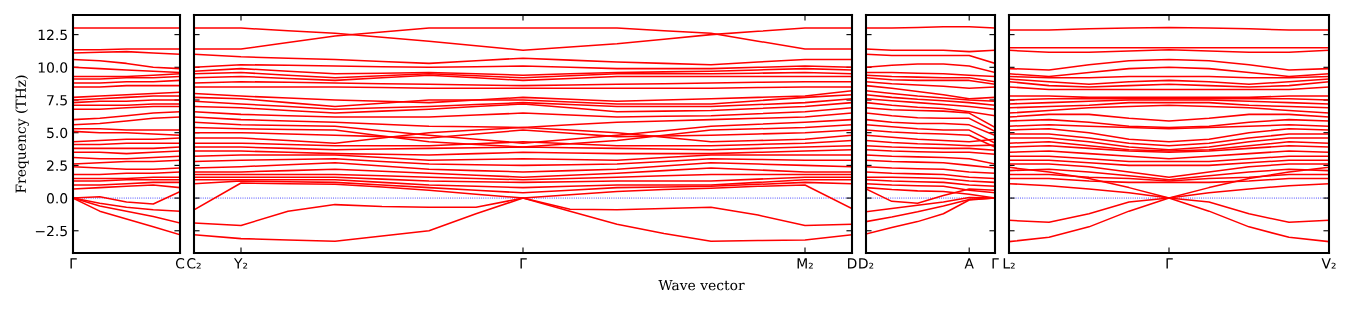 This screenshot has width=1354, height=310. What do you see at coordinates (57, 100) in the screenshot?
I see `y-tick-label: 7.5` at bounding box center [57, 100].